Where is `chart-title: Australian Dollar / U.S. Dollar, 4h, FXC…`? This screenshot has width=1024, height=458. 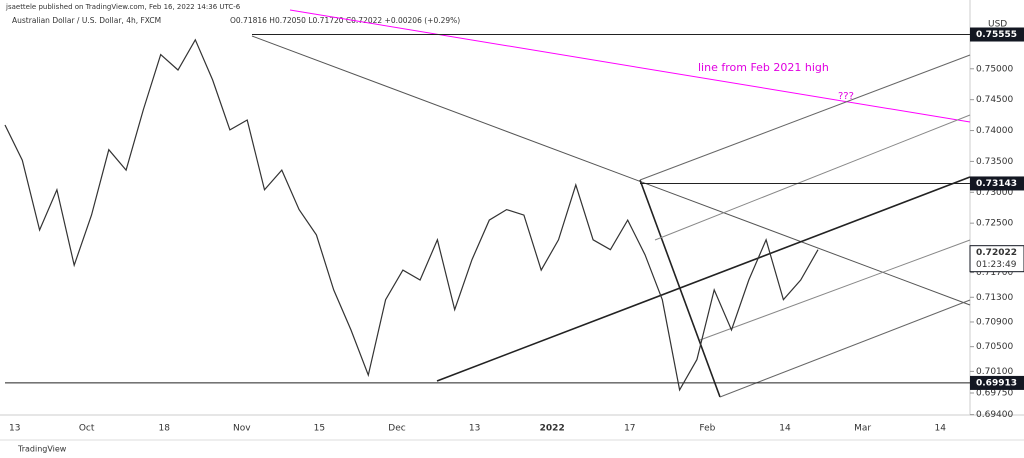 chart-title: Australian Dollar / U.S. Dollar, 4h, FXC… is located at coordinates (86, 20).